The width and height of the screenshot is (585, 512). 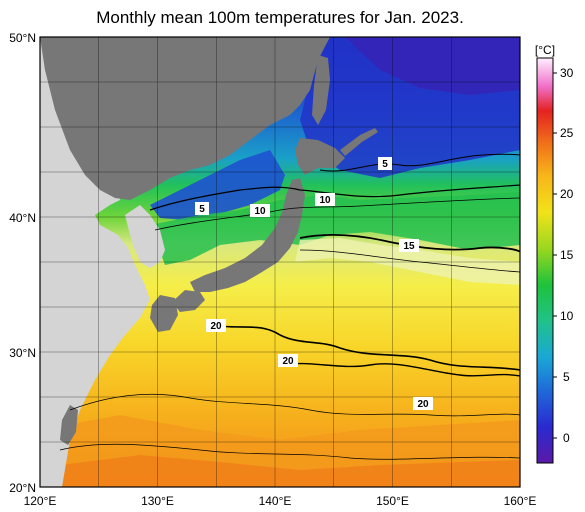 What do you see at coordinates (567, 73) in the screenshot?
I see `colorbar-tick: 30` at bounding box center [567, 73].